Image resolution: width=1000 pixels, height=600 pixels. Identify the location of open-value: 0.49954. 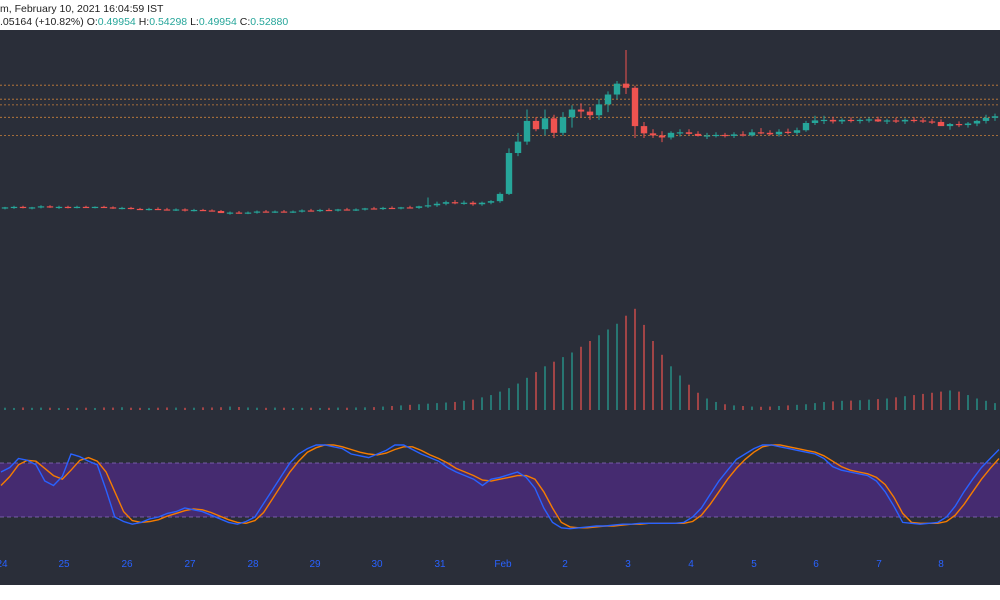
(116, 22).